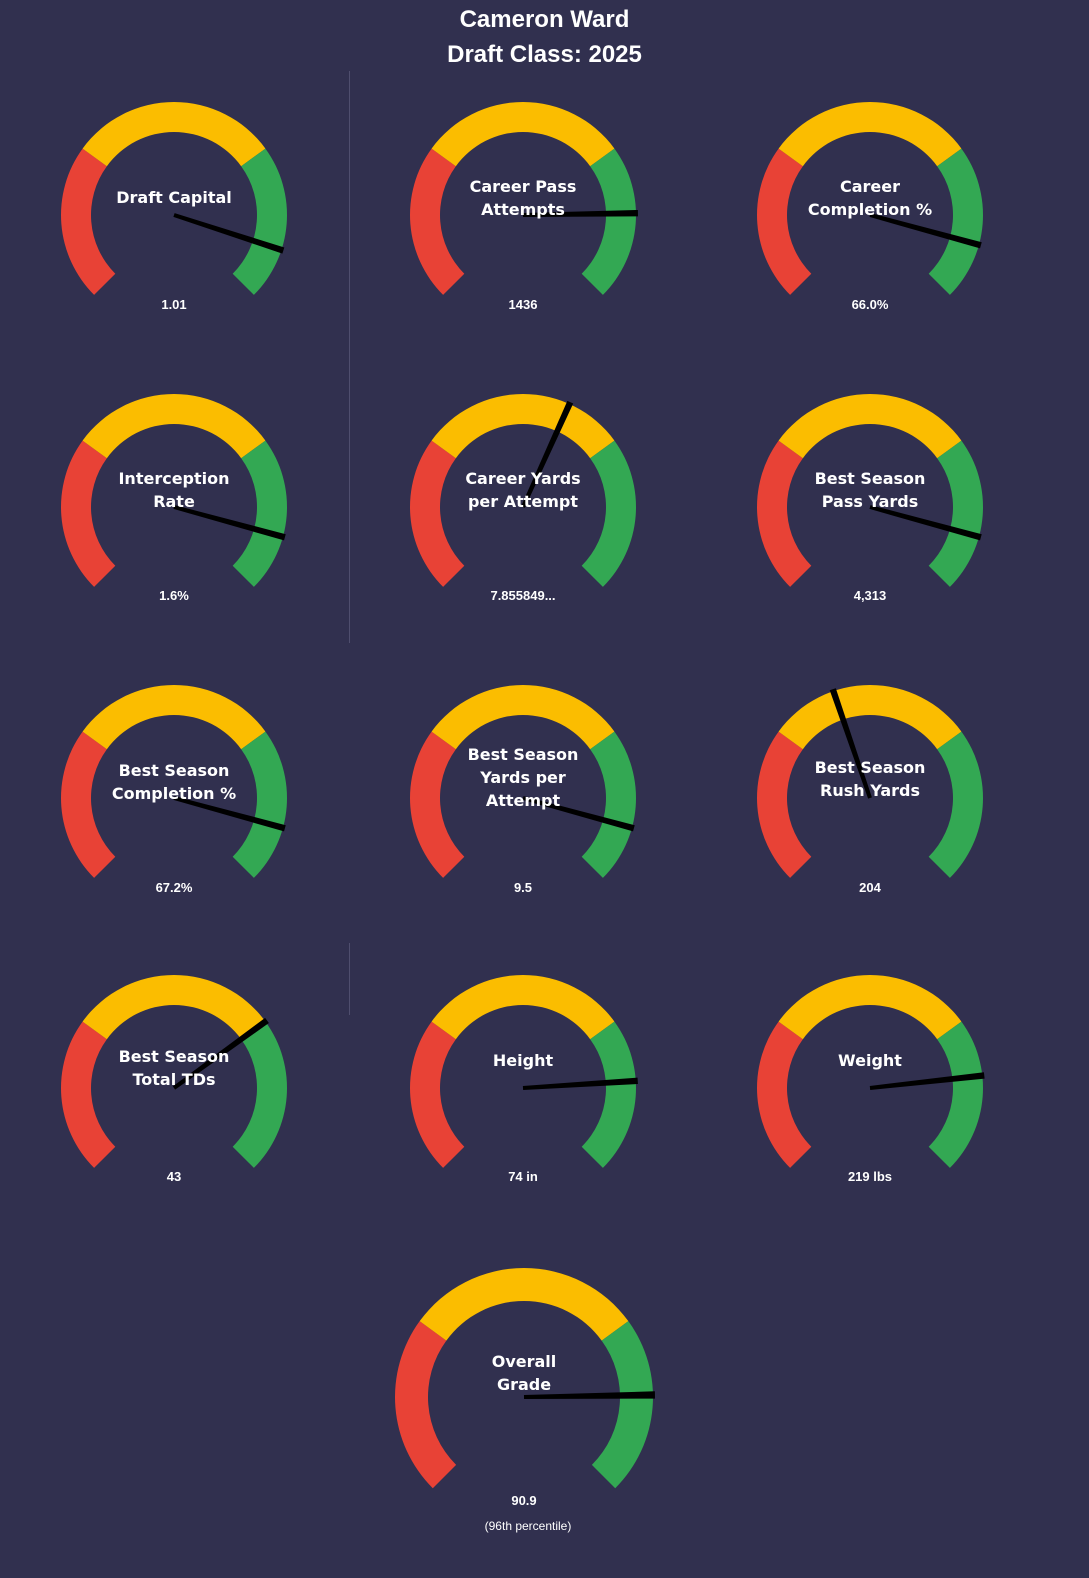 Image resolution: width=1089 pixels, height=1578 pixels. I want to click on gauge-title-line: Weight, so click(870, 1060).